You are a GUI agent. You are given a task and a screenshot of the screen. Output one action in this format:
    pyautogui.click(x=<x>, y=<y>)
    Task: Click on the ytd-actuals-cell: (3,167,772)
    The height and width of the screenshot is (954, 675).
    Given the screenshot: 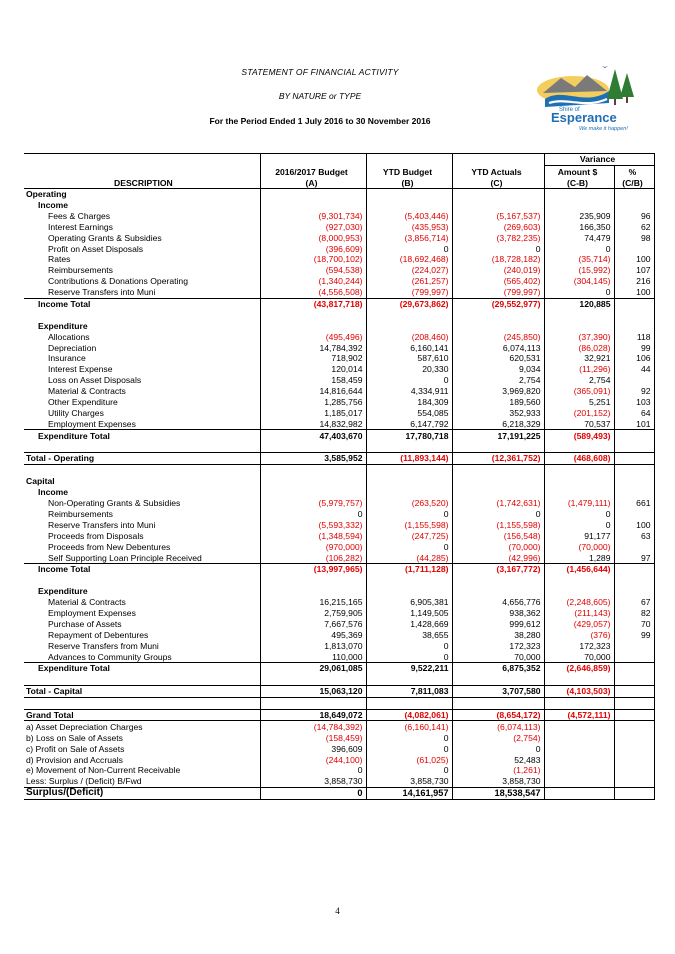 What is the action you would take?
    pyautogui.click(x=497, y=568)
    